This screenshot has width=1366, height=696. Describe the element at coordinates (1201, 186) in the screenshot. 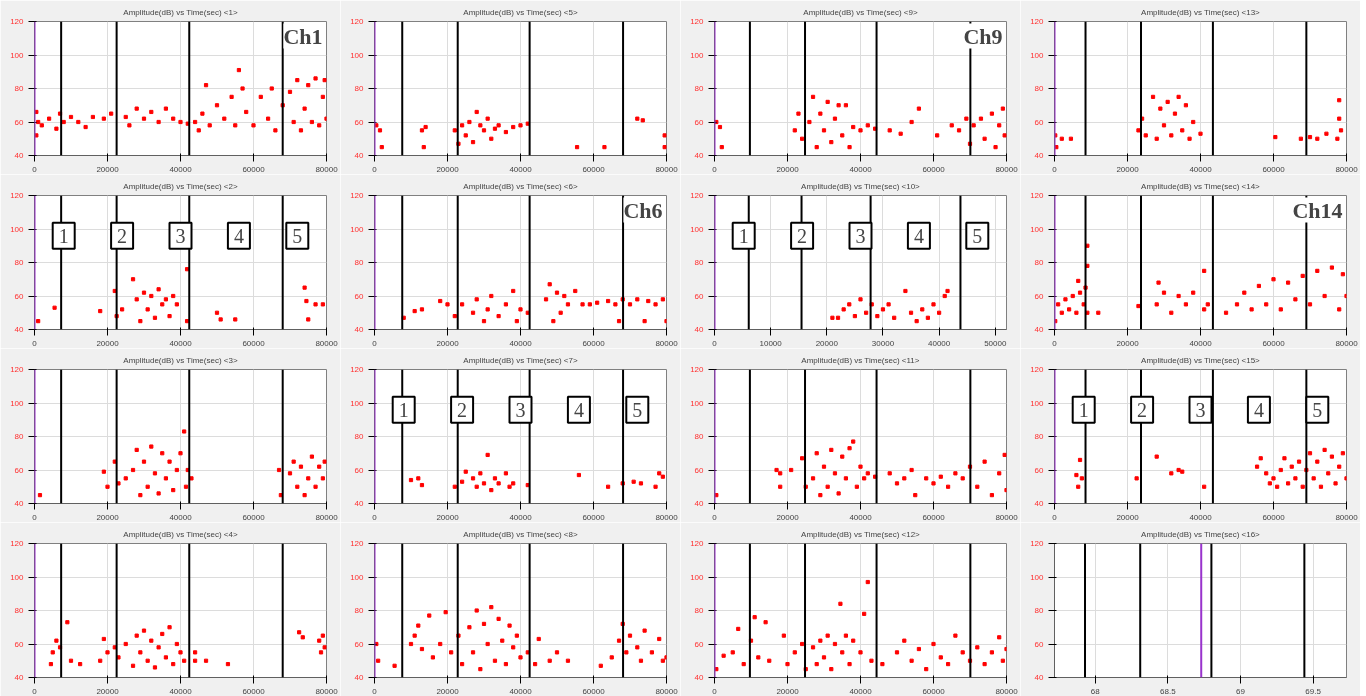

I see `chart-title: Amplitude(dB) vs Time(sec) <14>` at that location.